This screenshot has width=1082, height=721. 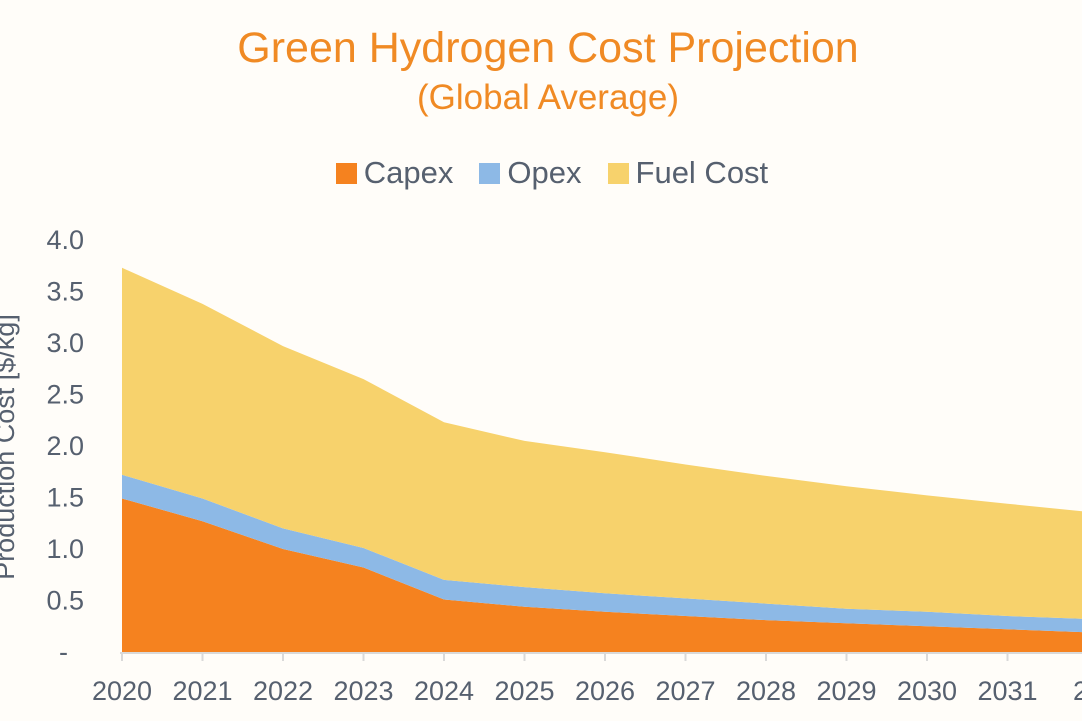 What do you see at coordinates (846, 691) in the screenshot?
I see `x-tick-label: 2029` at bounding box center [846, 691].